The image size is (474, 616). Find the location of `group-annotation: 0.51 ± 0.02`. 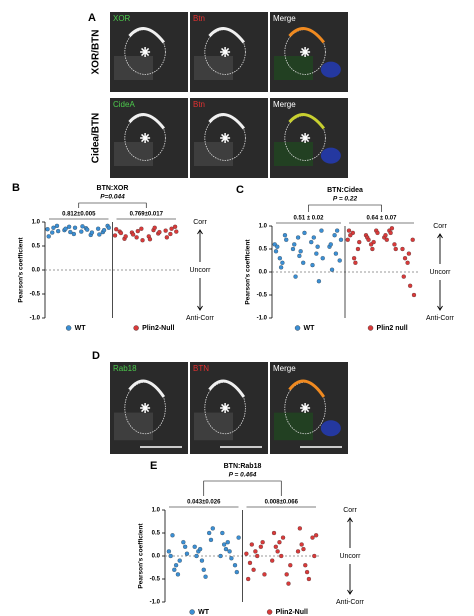

group-annotation: 0.51 ± 0.02 is located at coordinates (309, 219).